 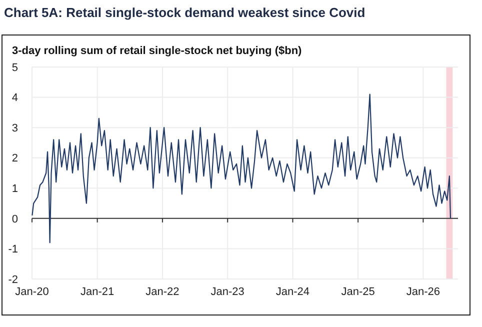 What do you see at coordinates (13, 280) in the screenshot?
I see `y-tick-label: -2` at bounding box center [13, 280].